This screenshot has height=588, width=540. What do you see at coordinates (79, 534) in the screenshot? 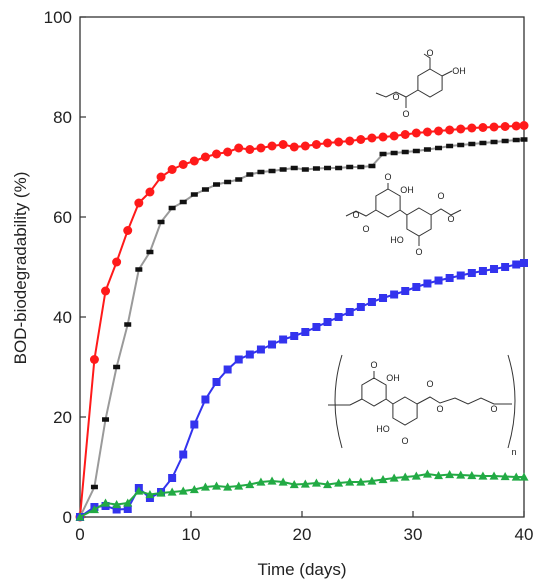
I see `x-tick-label: 0` at bounding box center [79, 534].